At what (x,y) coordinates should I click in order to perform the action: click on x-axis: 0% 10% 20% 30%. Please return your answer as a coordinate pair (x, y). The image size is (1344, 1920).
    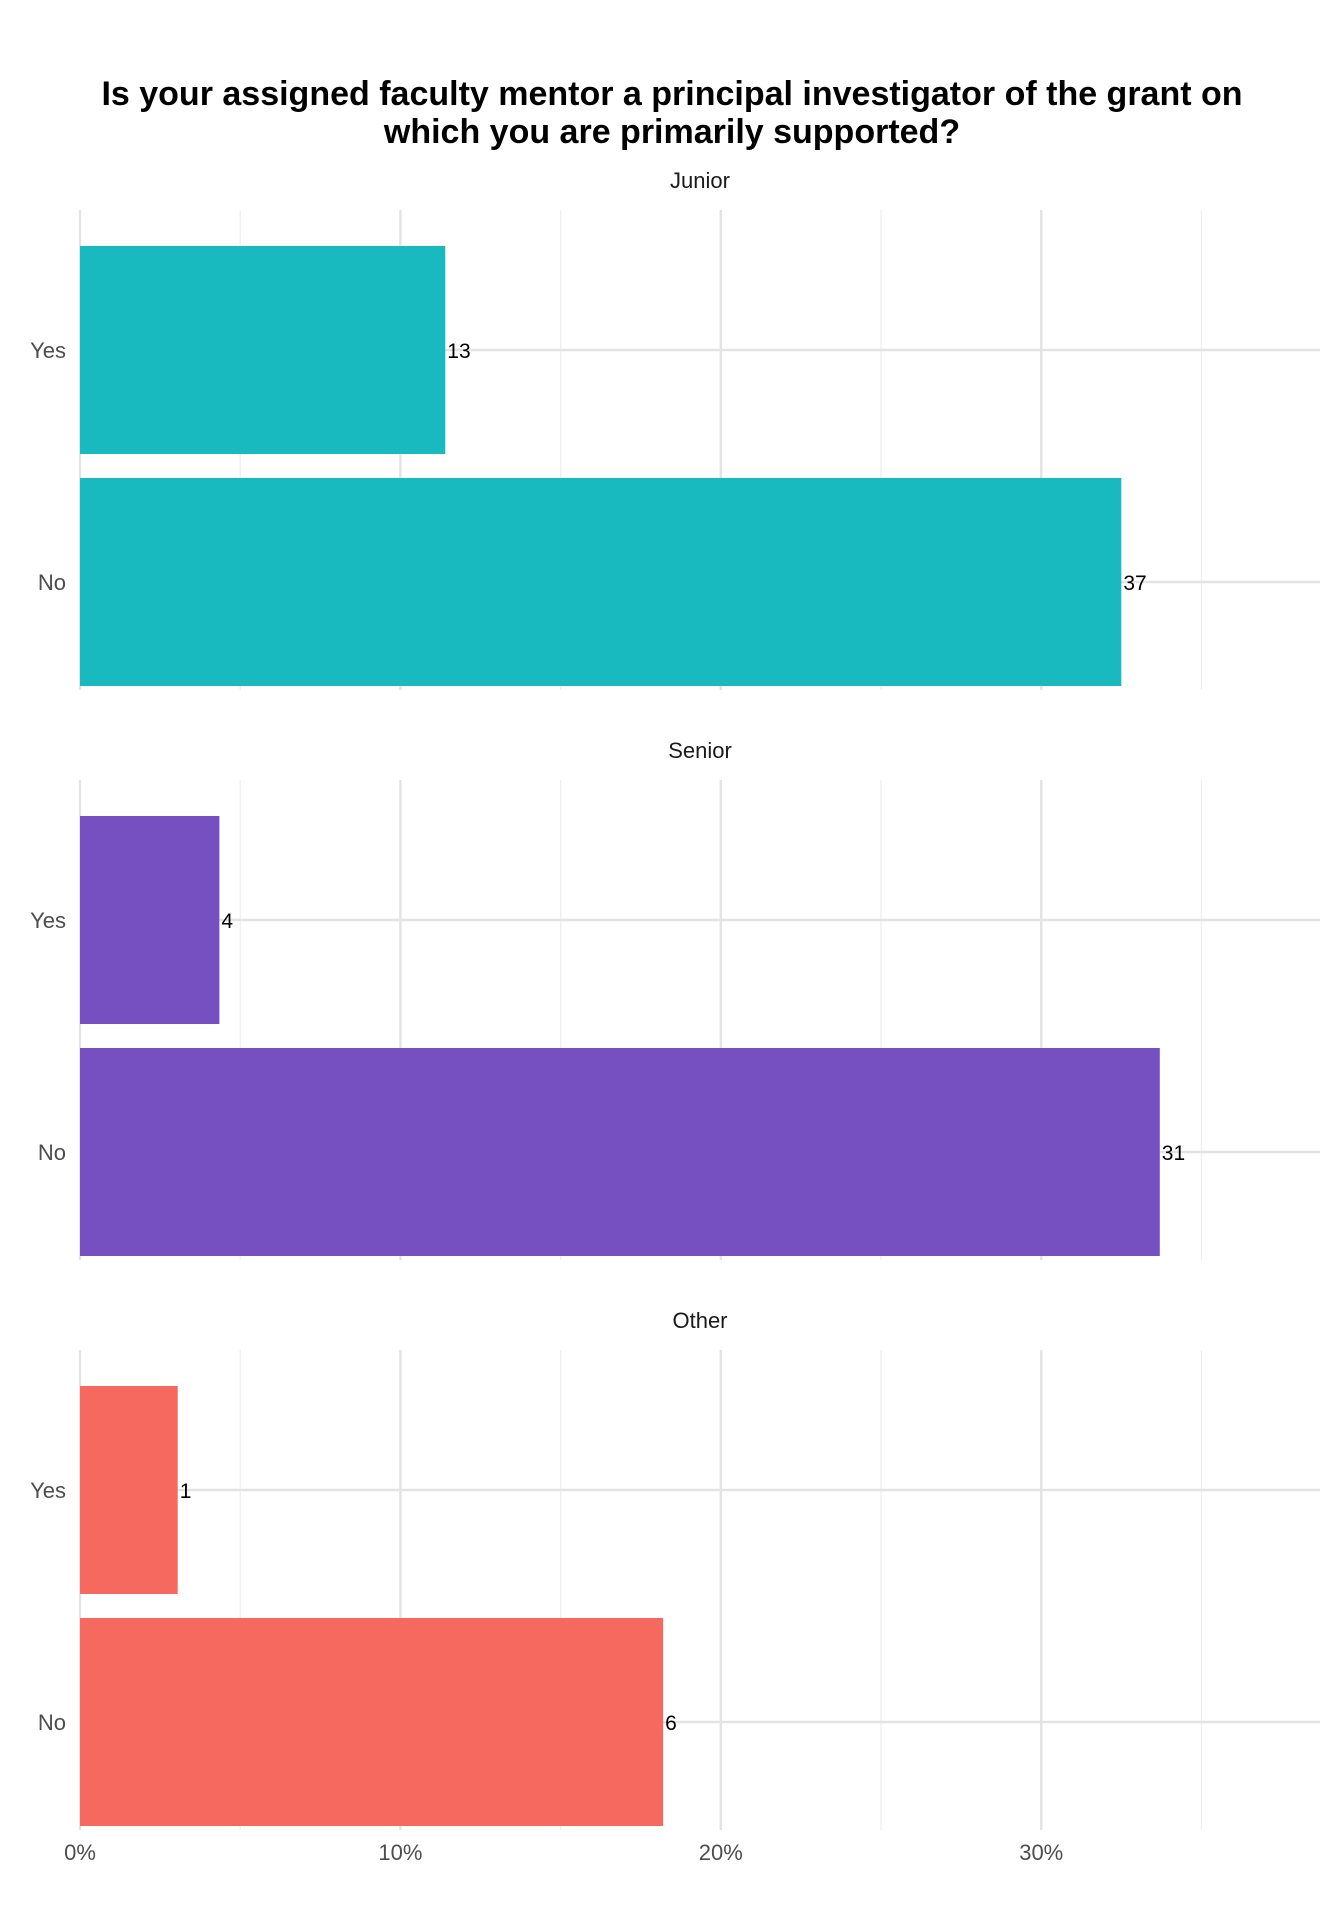
    Looking at the image, I should click on (563, 1852).